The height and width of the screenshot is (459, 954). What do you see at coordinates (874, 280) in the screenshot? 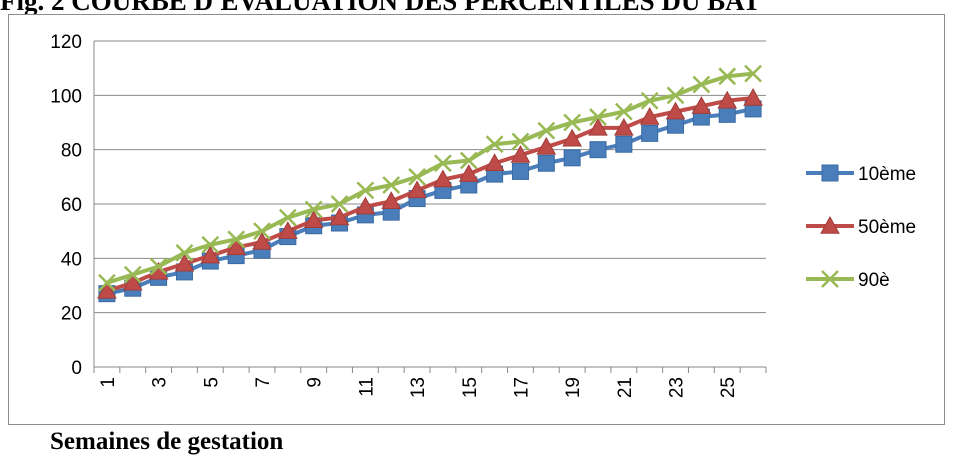
I see `legend-label: 90è` at bounding box center [874, 280].